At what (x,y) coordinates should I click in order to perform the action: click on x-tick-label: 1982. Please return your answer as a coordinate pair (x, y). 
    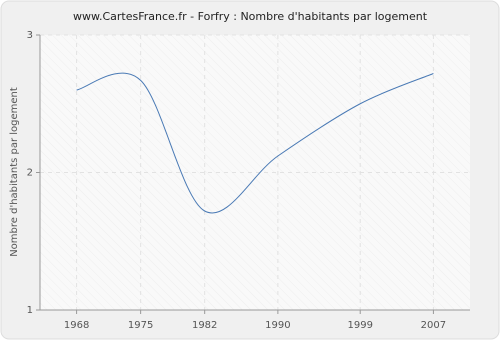
    Looking at the image, I should click on (204, 325).